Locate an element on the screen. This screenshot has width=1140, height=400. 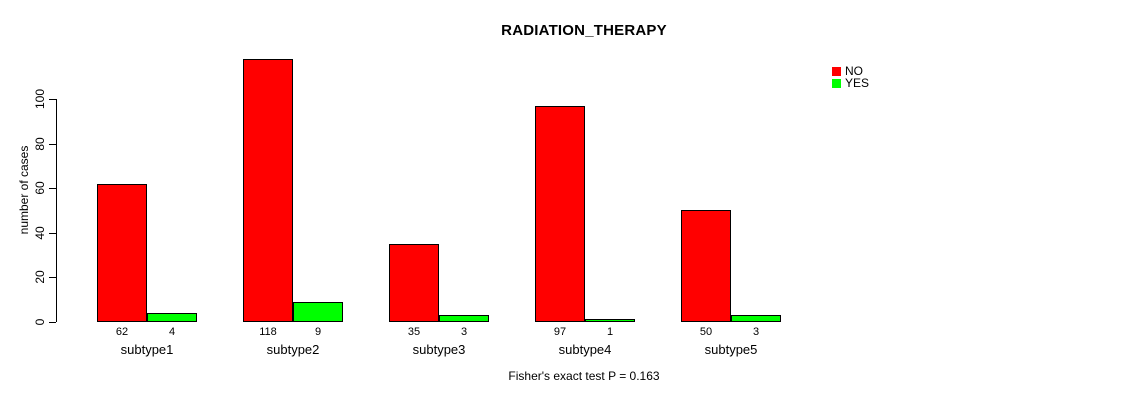
y-axis-tick-label: 20 is located at coordinates (40, 277).